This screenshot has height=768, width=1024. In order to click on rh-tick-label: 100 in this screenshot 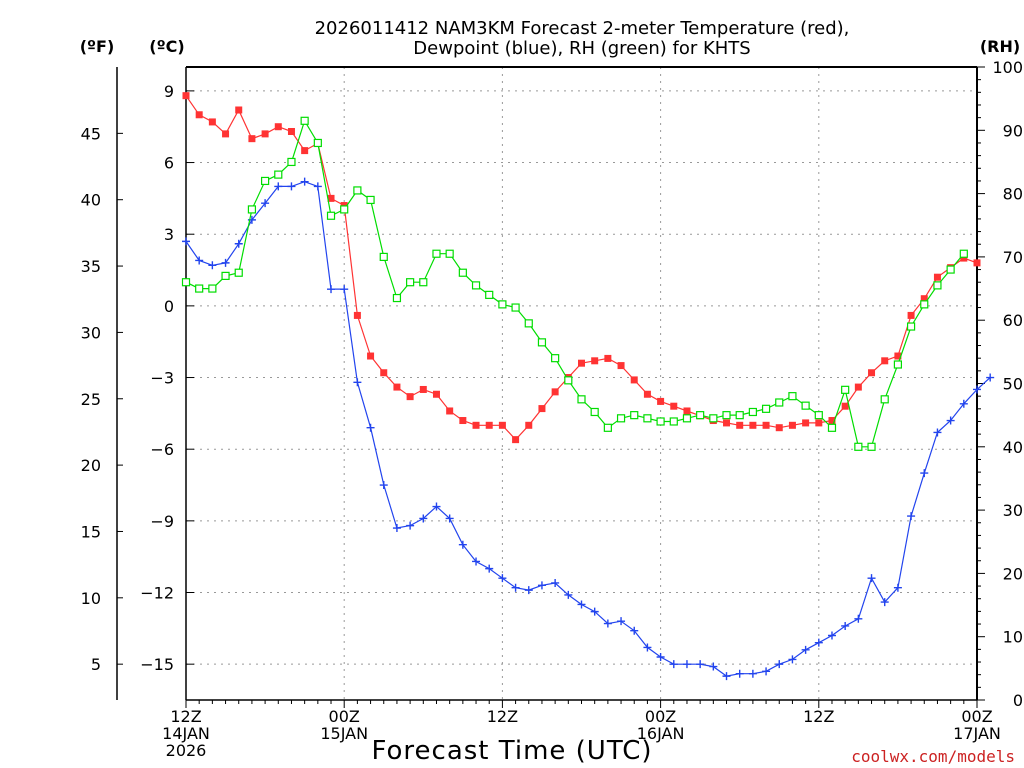, I will do `click(1007, 67)`.